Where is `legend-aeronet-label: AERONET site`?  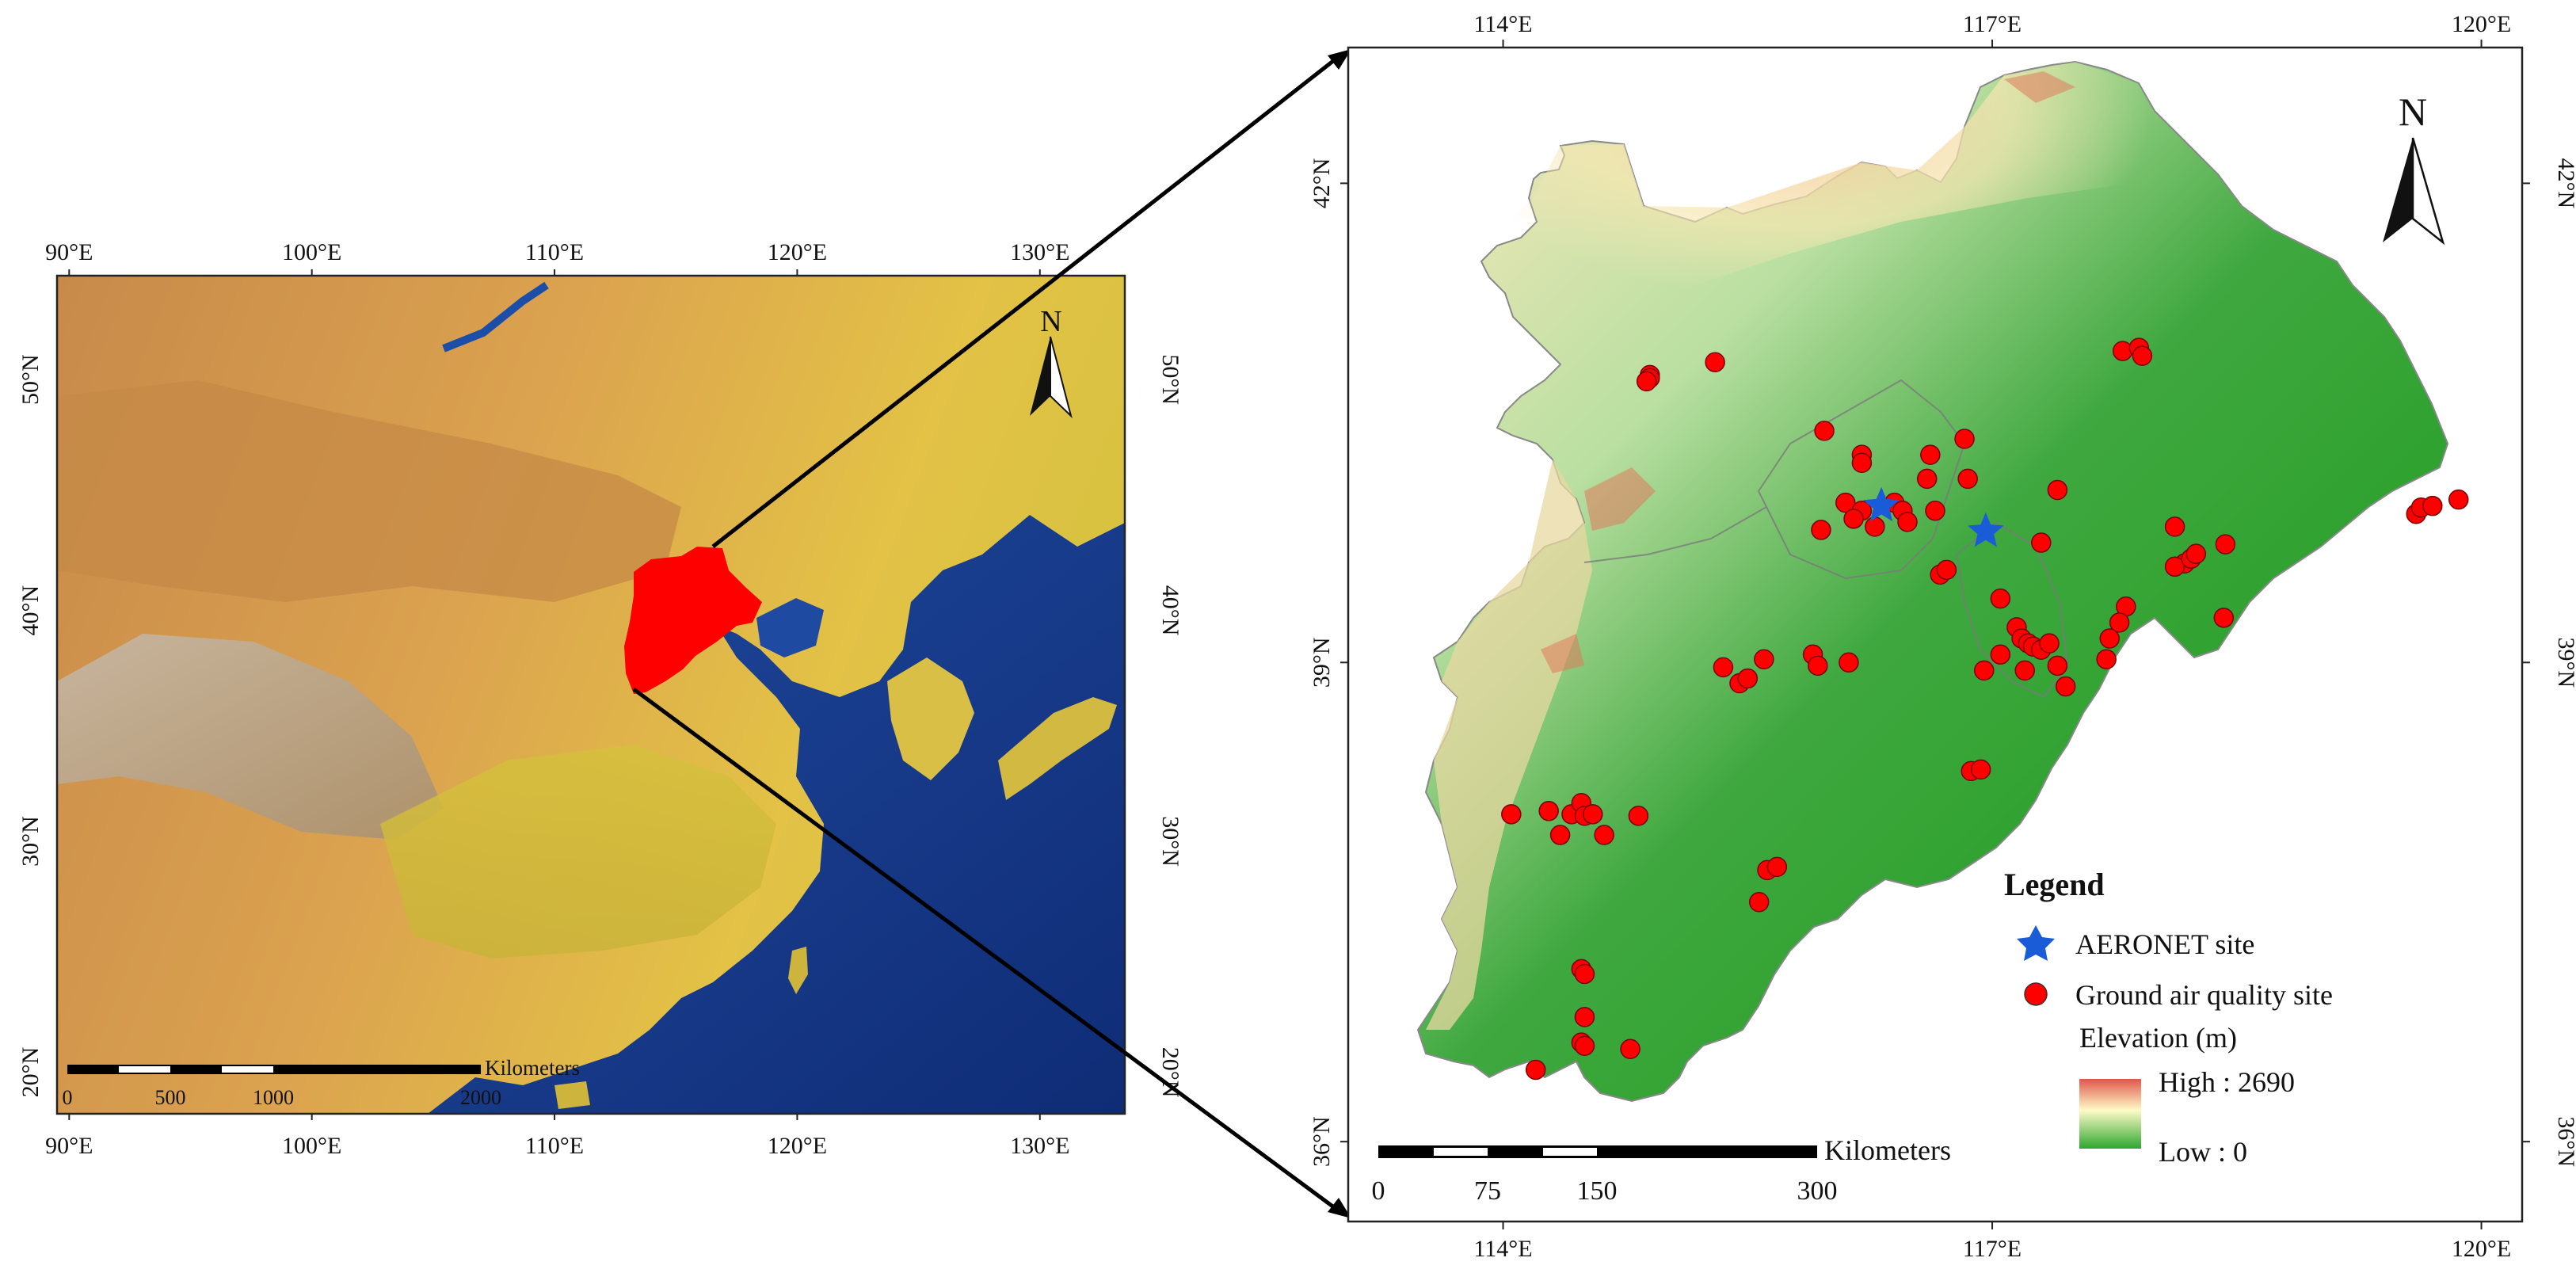 legend-aeronet-label: AERONET site is located at coordinates (2164, 944).